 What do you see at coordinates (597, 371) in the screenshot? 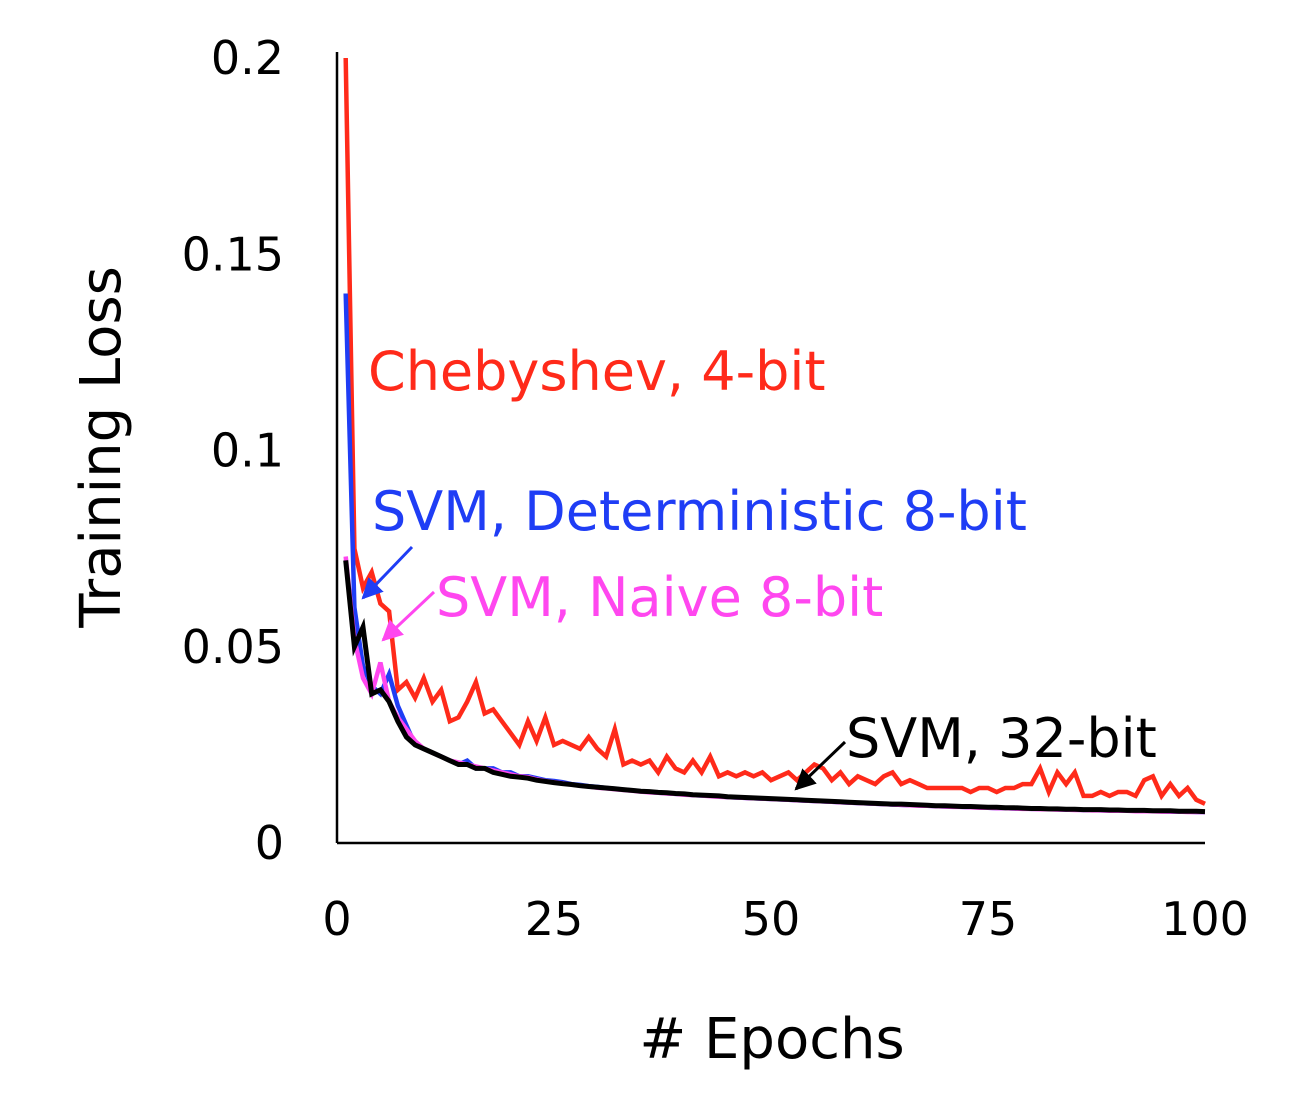
I see `annotation-chebyshev-4bit: Chebyshev, 4-bit` at bounding box center [597, 371].